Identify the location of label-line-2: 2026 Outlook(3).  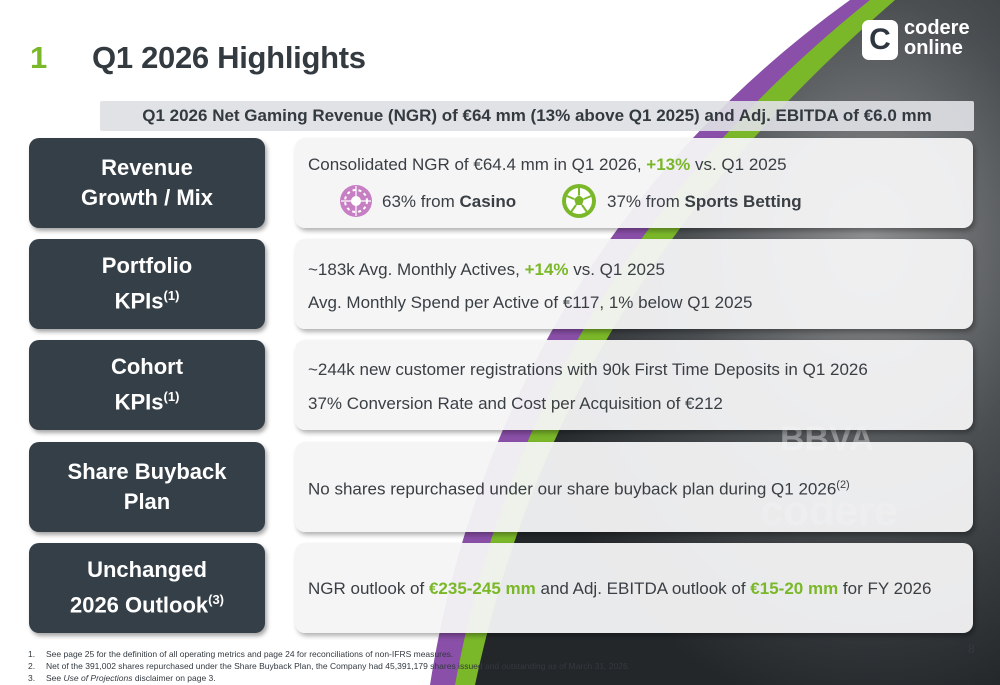
(147, 602).